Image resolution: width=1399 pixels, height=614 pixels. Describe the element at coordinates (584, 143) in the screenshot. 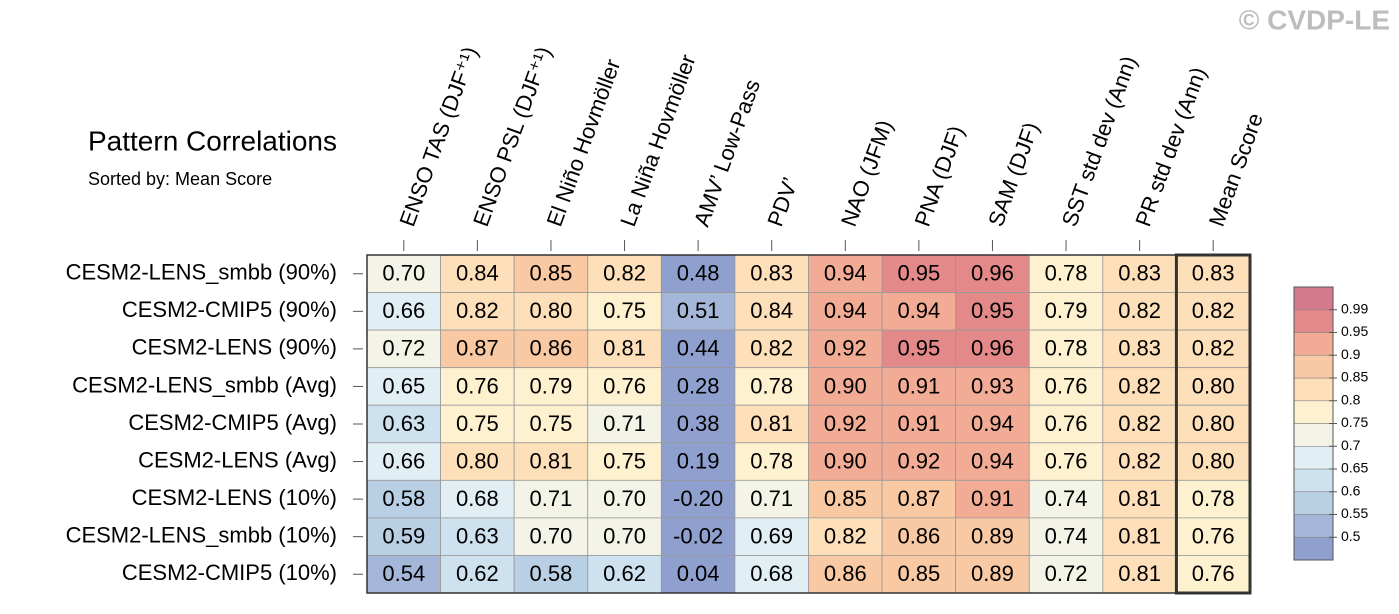

I see `column-label: El Niño Hovmöller` at that location.